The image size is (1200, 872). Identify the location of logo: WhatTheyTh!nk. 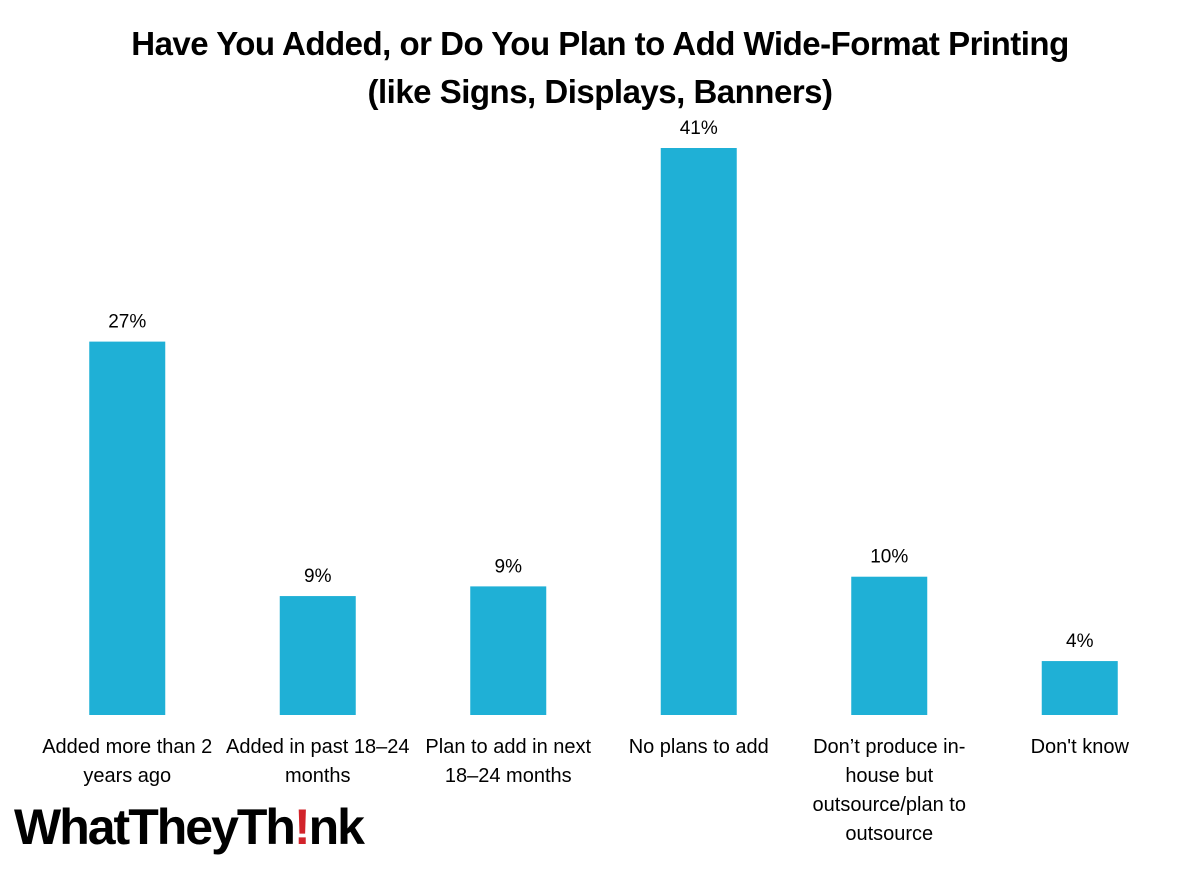
(189, 827).